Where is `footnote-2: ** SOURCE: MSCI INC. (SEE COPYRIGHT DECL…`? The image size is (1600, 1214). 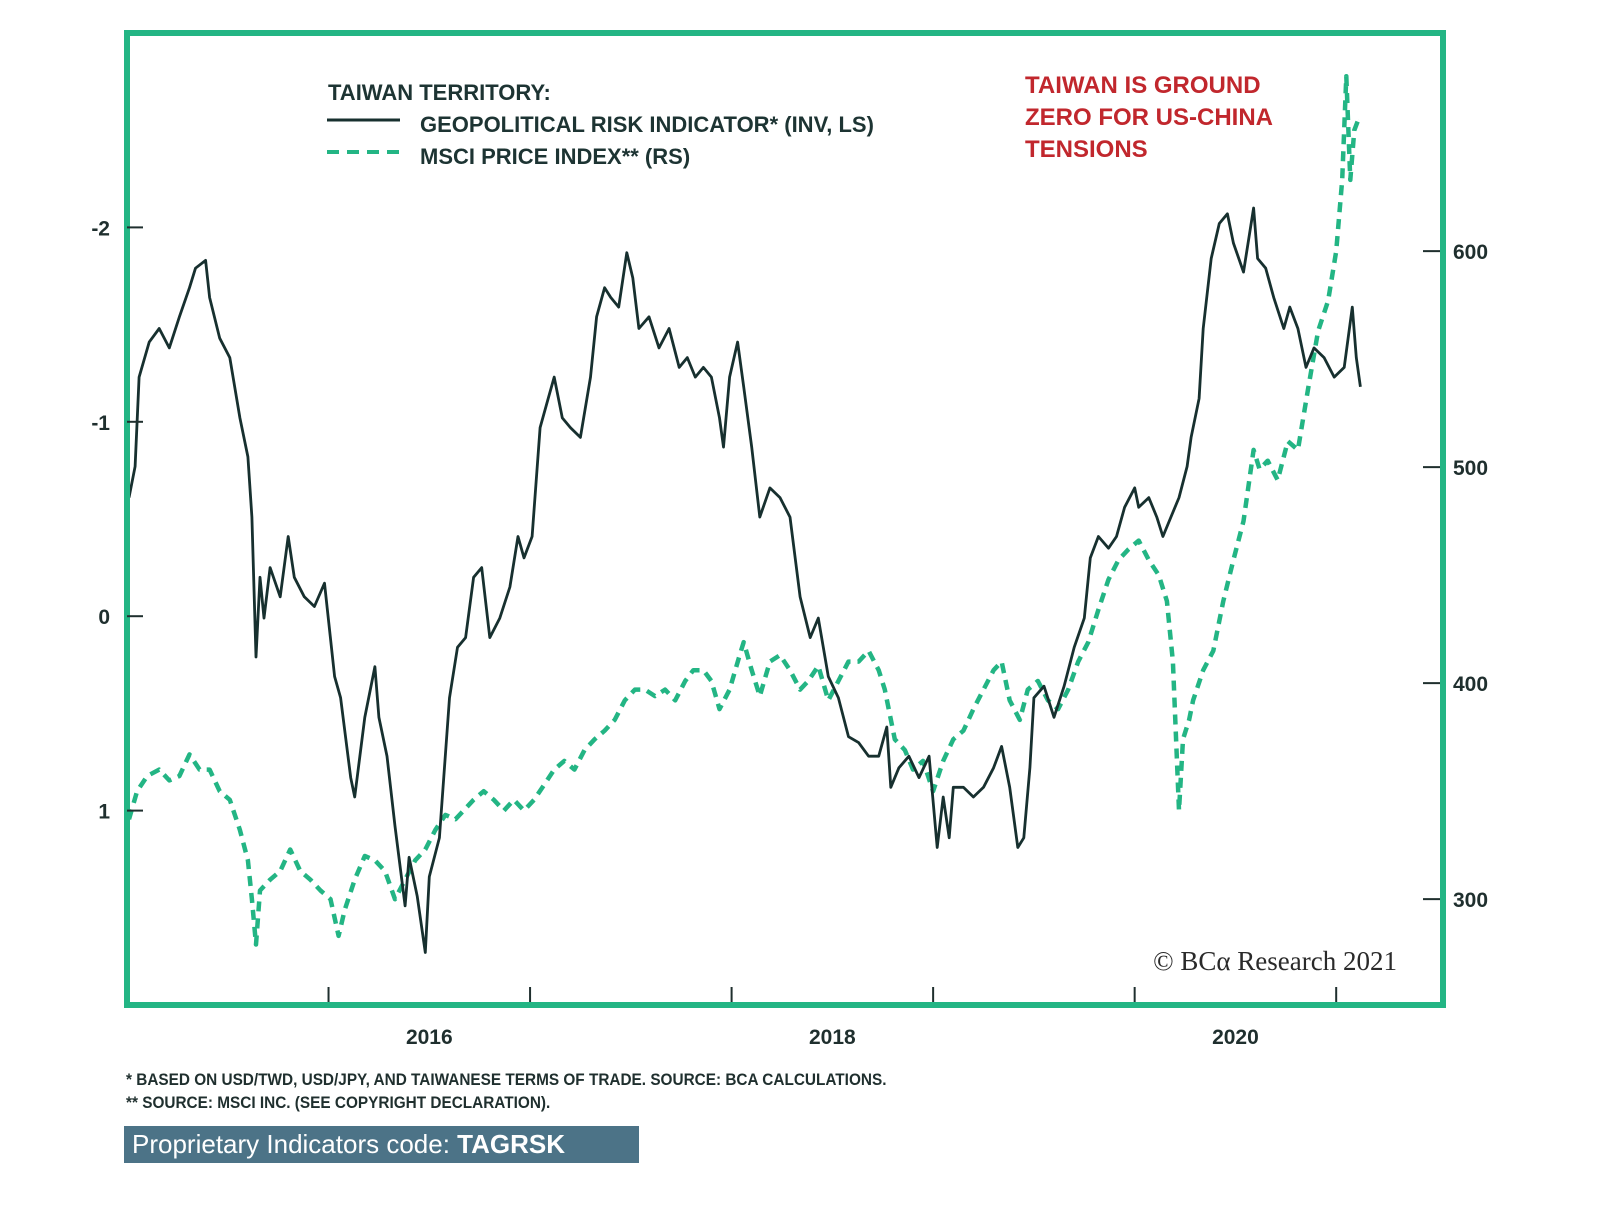 footnote-2: ** SOURCE: MSCI INC. (SEE COPYRIGHT DECL… is located at coordinates (338, 1103).